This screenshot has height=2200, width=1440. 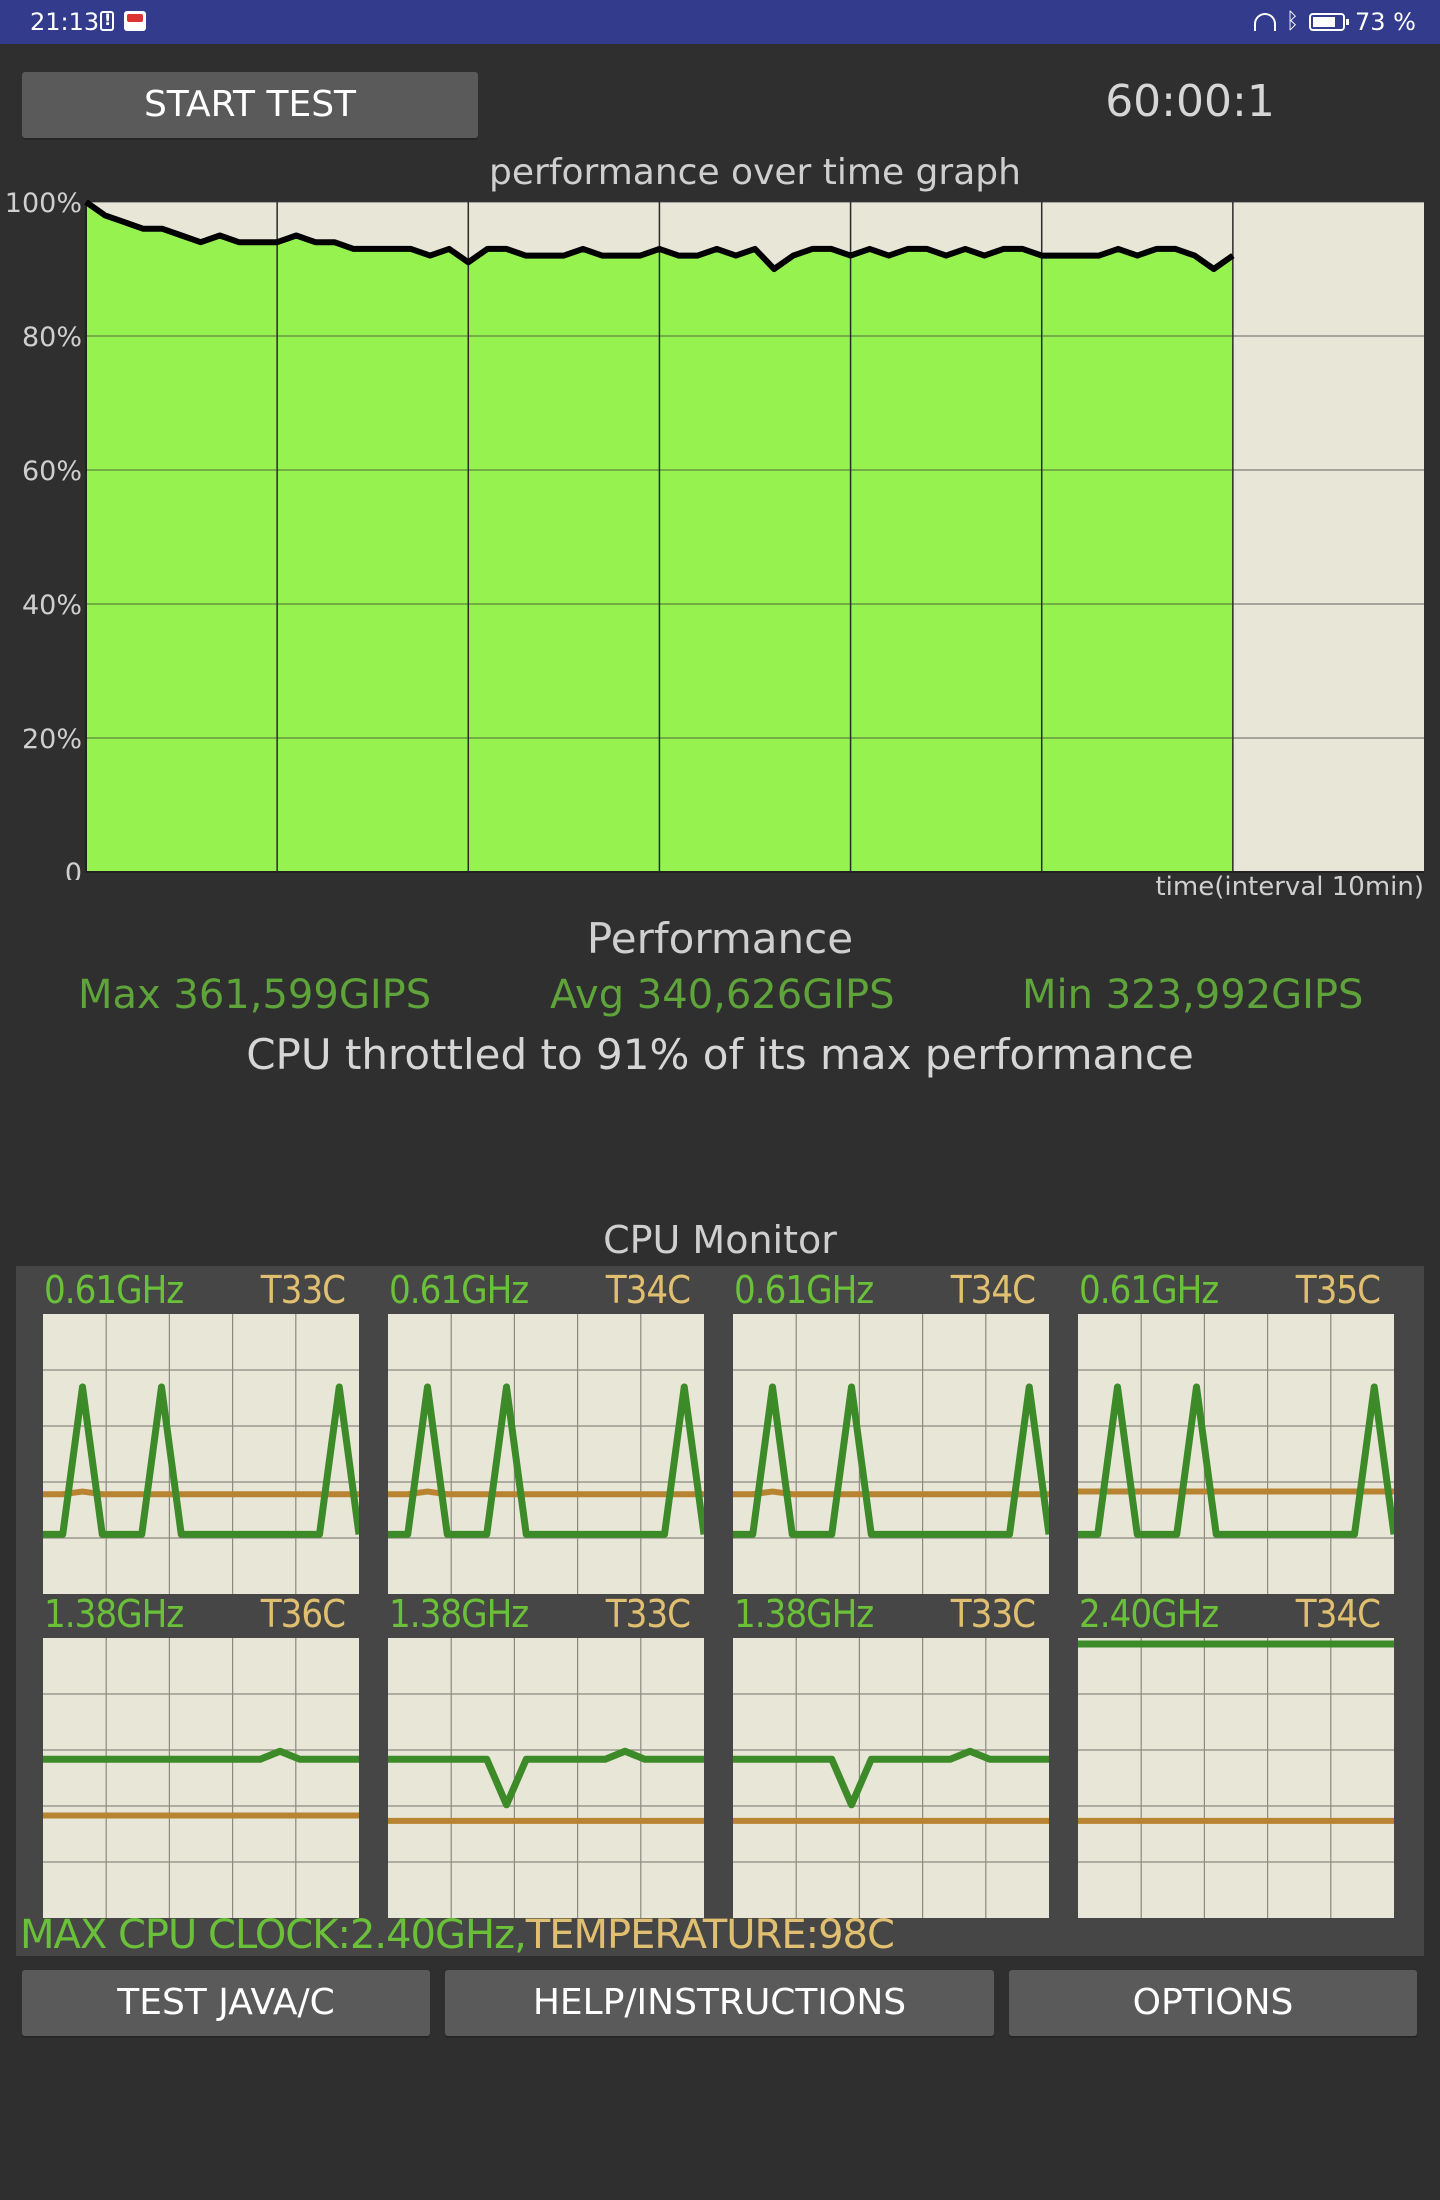 I want to click on battery-icon, so click(x=1329, y=22).